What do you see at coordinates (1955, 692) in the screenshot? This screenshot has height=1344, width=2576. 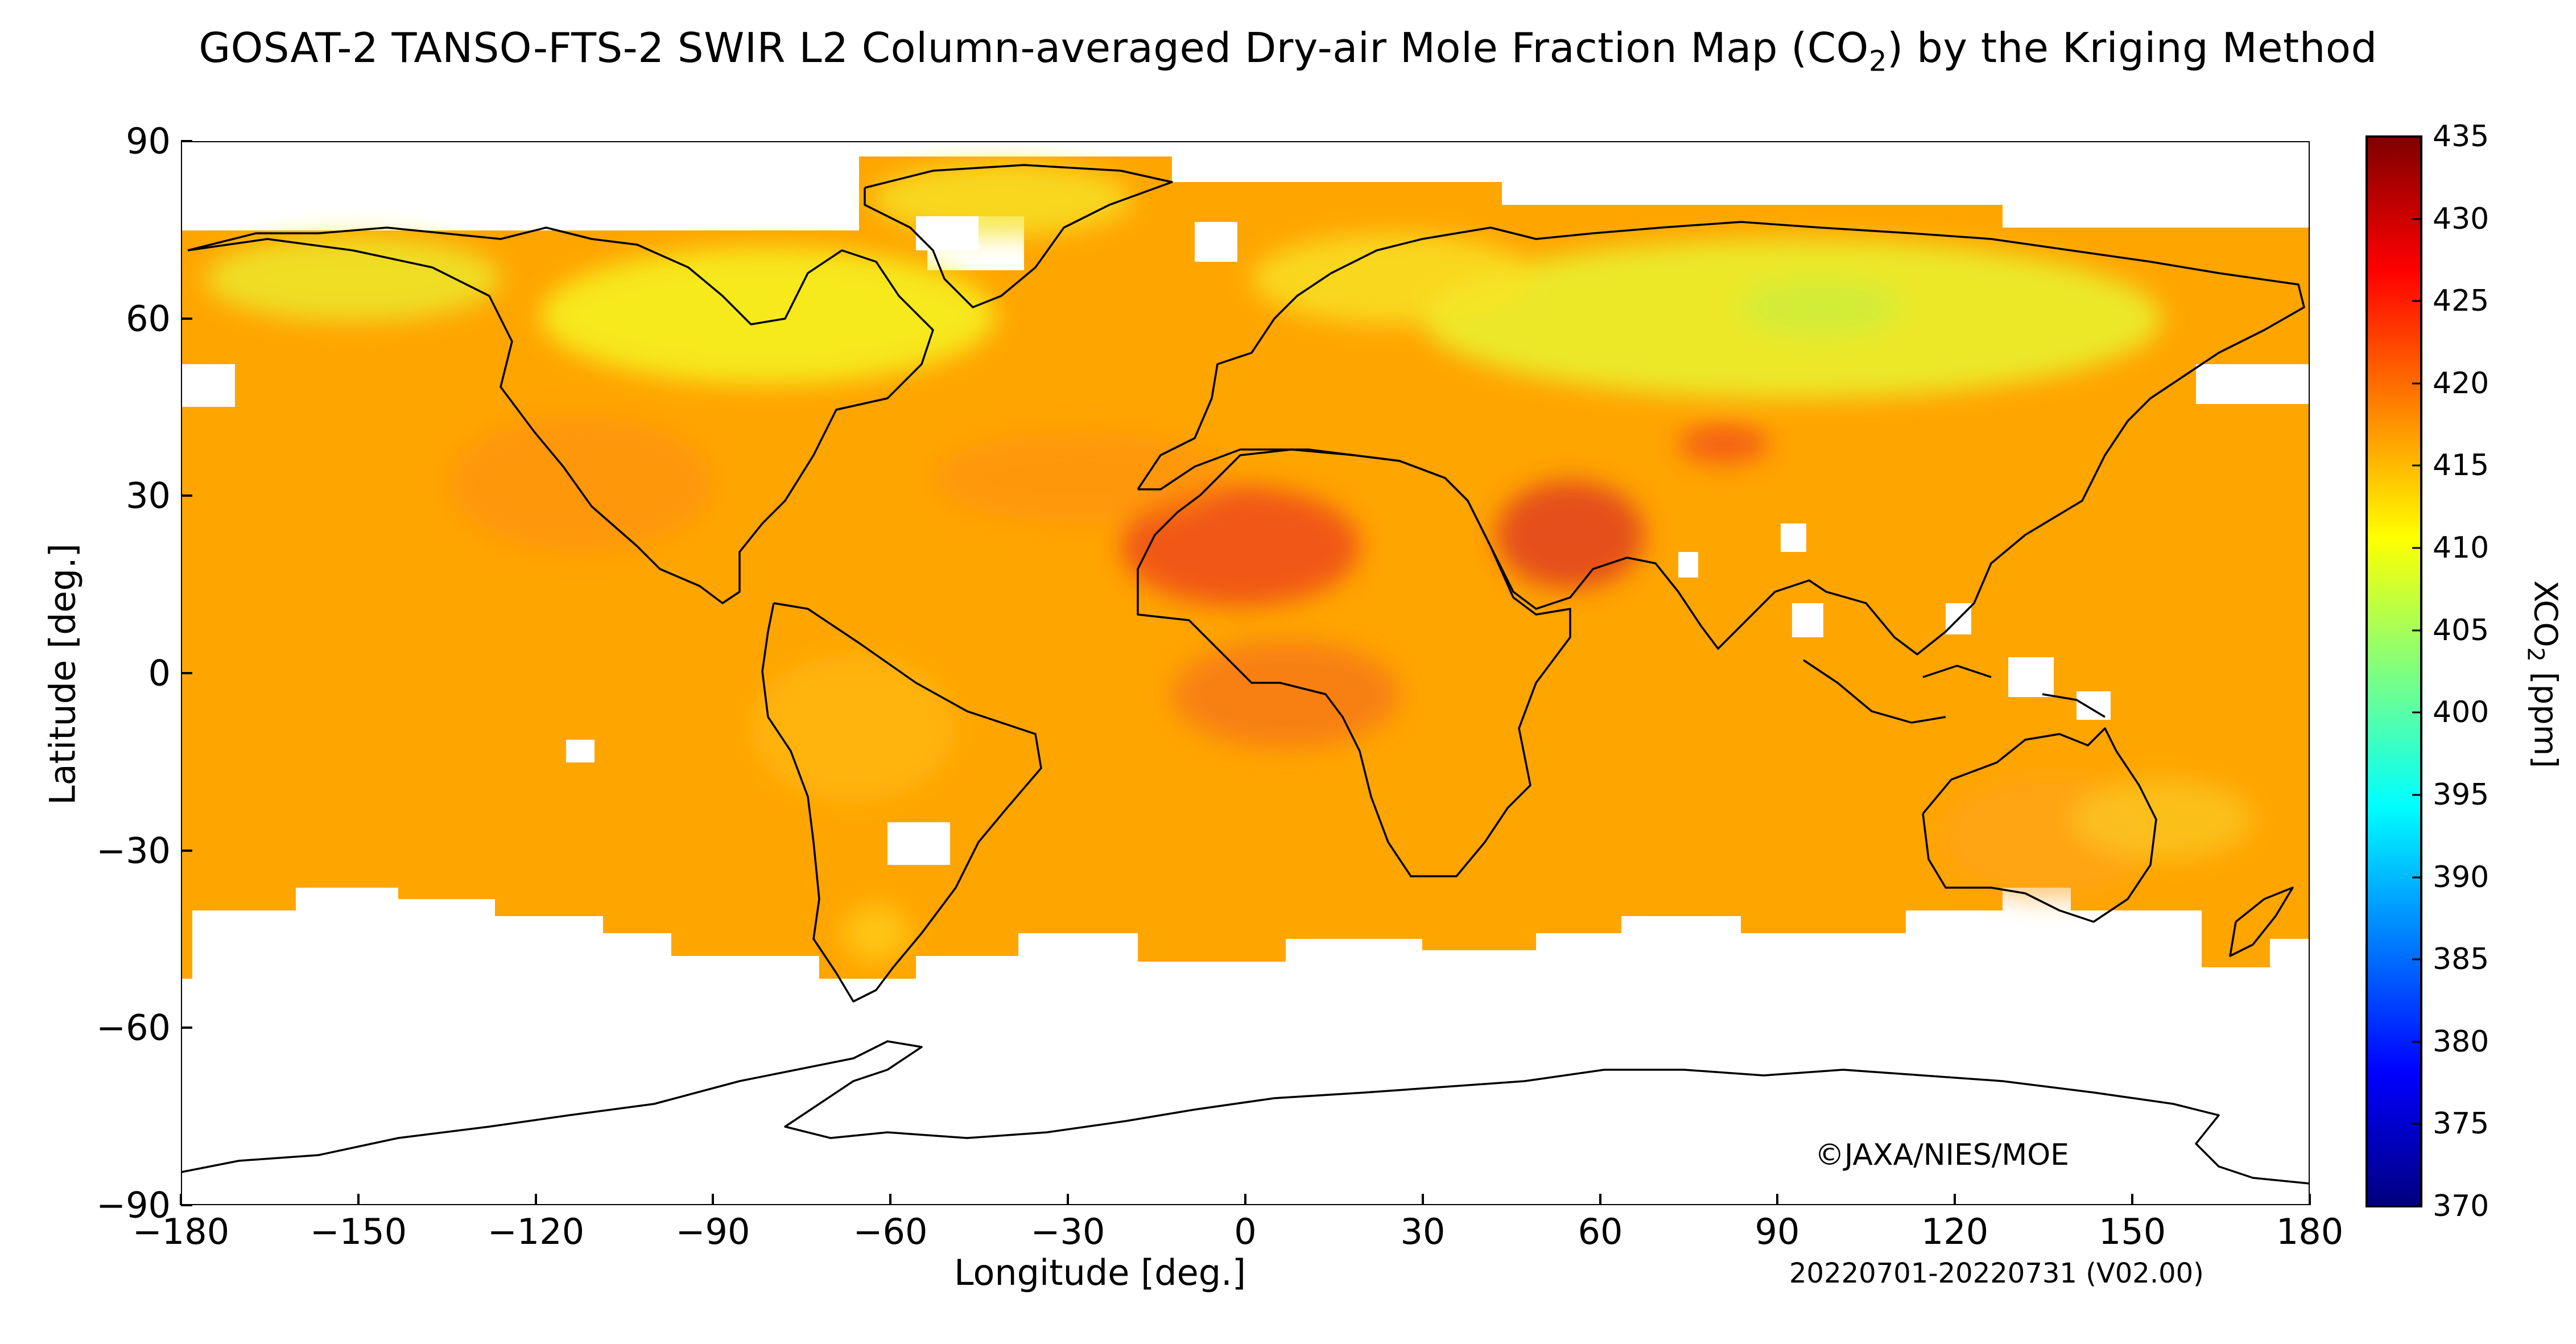 I see `coastline-indonesia` at bounding box center [1955, 692].